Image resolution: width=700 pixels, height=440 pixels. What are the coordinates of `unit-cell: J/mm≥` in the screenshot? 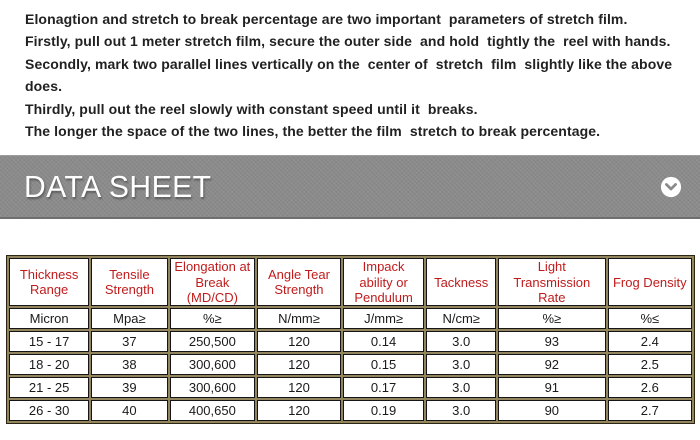 It's located at (383, 319).